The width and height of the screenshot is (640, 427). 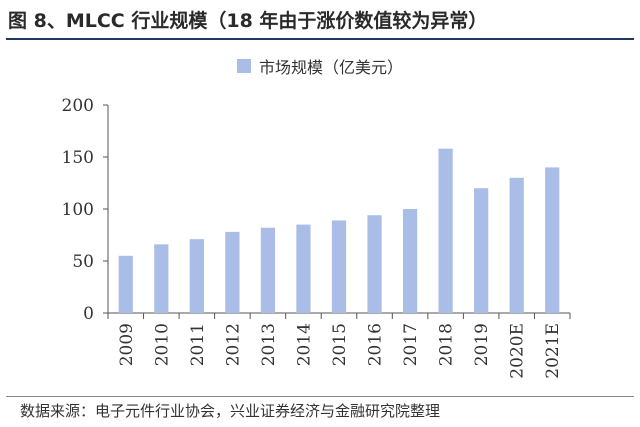 What do you see at coordinates (320, 396) in the screenshot?
I see `source-divider` at bounding box center [320, 396].